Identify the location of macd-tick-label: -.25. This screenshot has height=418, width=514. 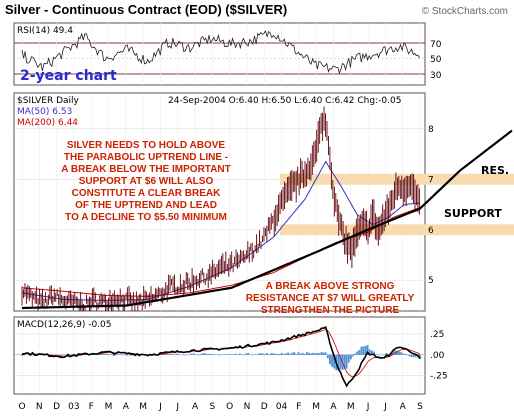
(439, 376).